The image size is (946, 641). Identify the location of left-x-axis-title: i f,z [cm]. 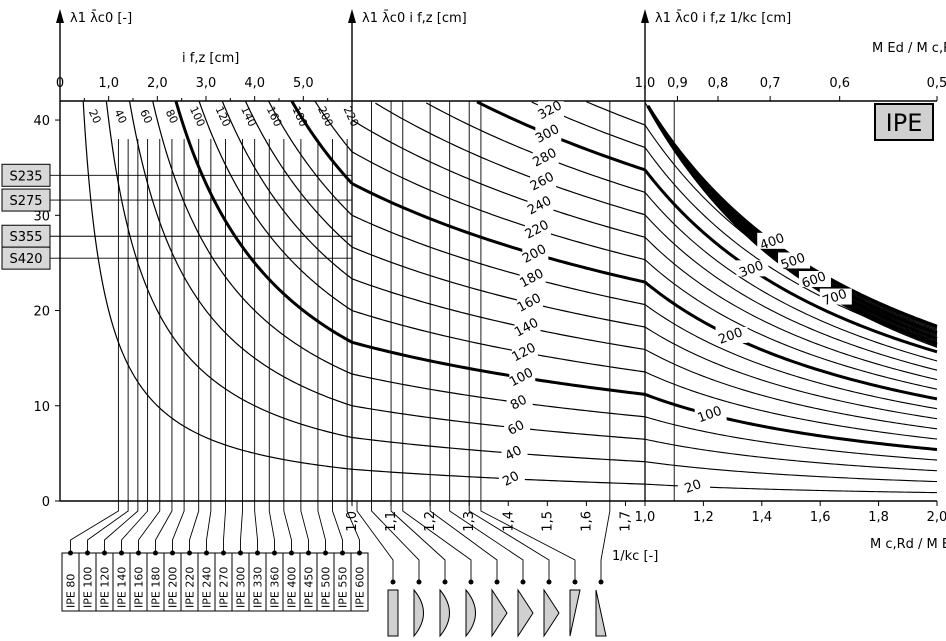
(210, 58).